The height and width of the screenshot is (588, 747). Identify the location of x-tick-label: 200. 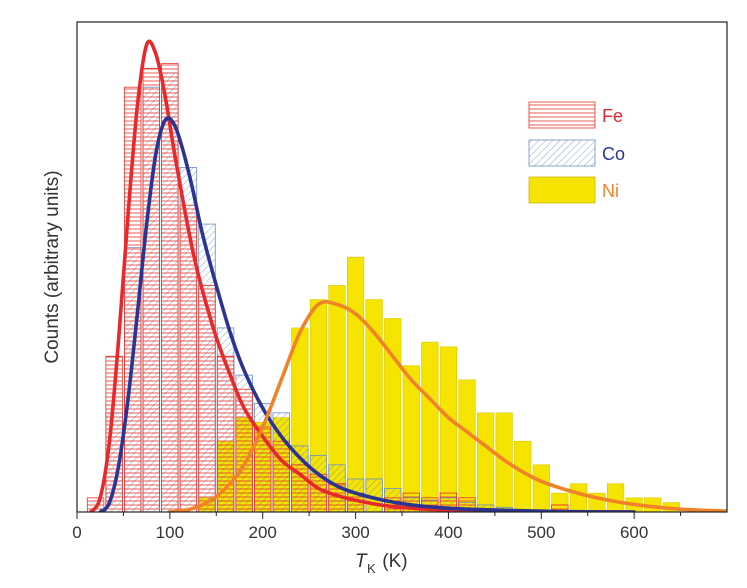
(263, 532).